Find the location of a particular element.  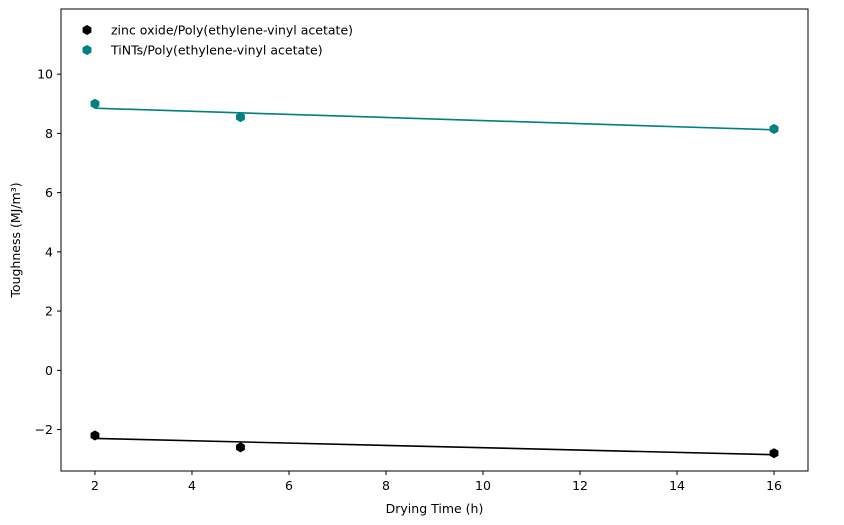

x-tick-label: 10 is located at coordinates (483, 485).